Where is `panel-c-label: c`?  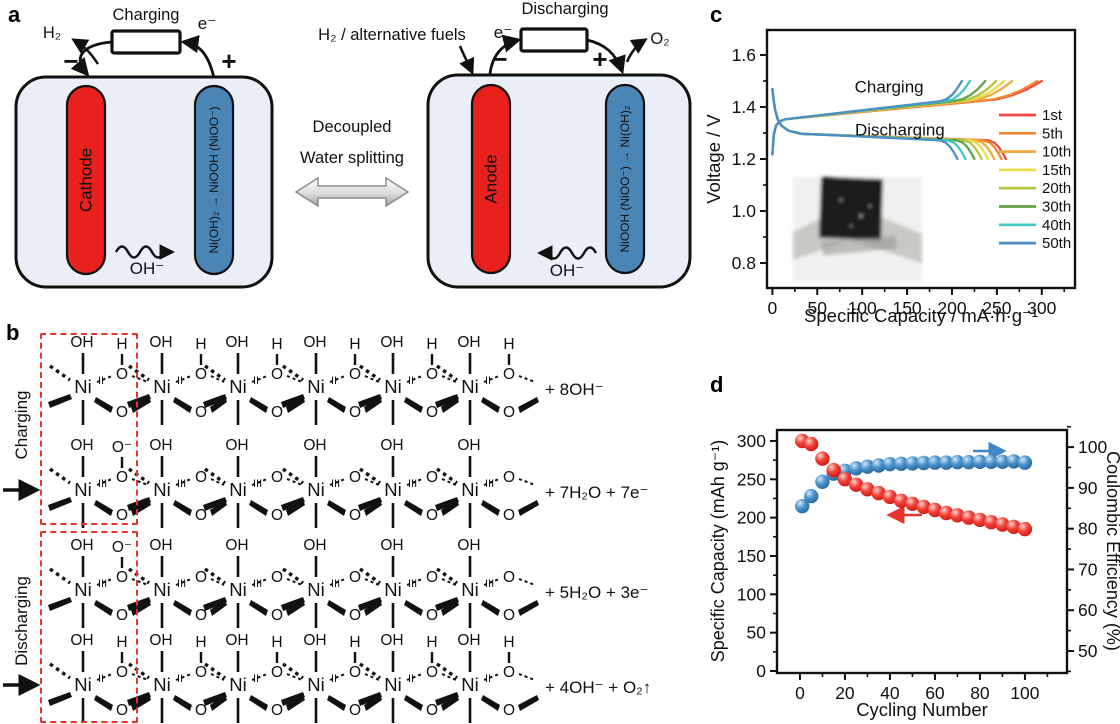
panel-c-label: c is located at coordinates (716, 14).